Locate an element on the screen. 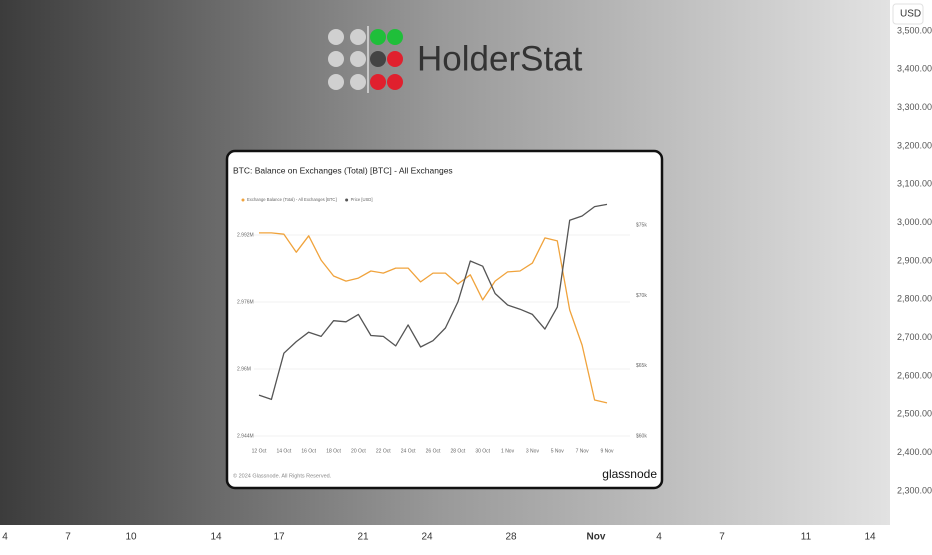 The image size is (932, 555). price-label: 2,600.00 is located at coordinates (914, 375).